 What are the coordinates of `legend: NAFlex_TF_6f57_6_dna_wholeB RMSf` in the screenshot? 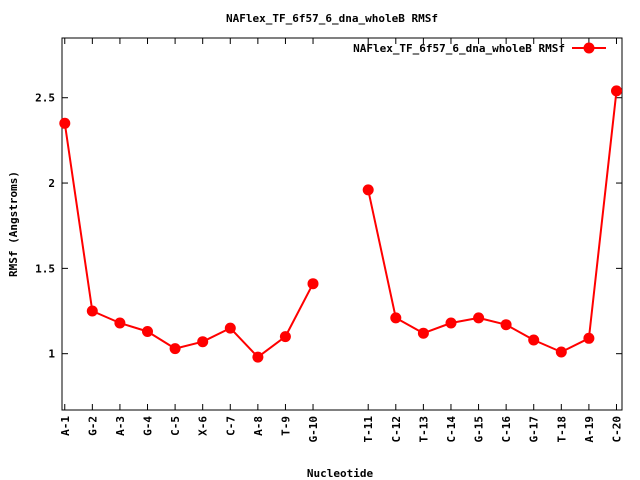 It's located at (479, 48).